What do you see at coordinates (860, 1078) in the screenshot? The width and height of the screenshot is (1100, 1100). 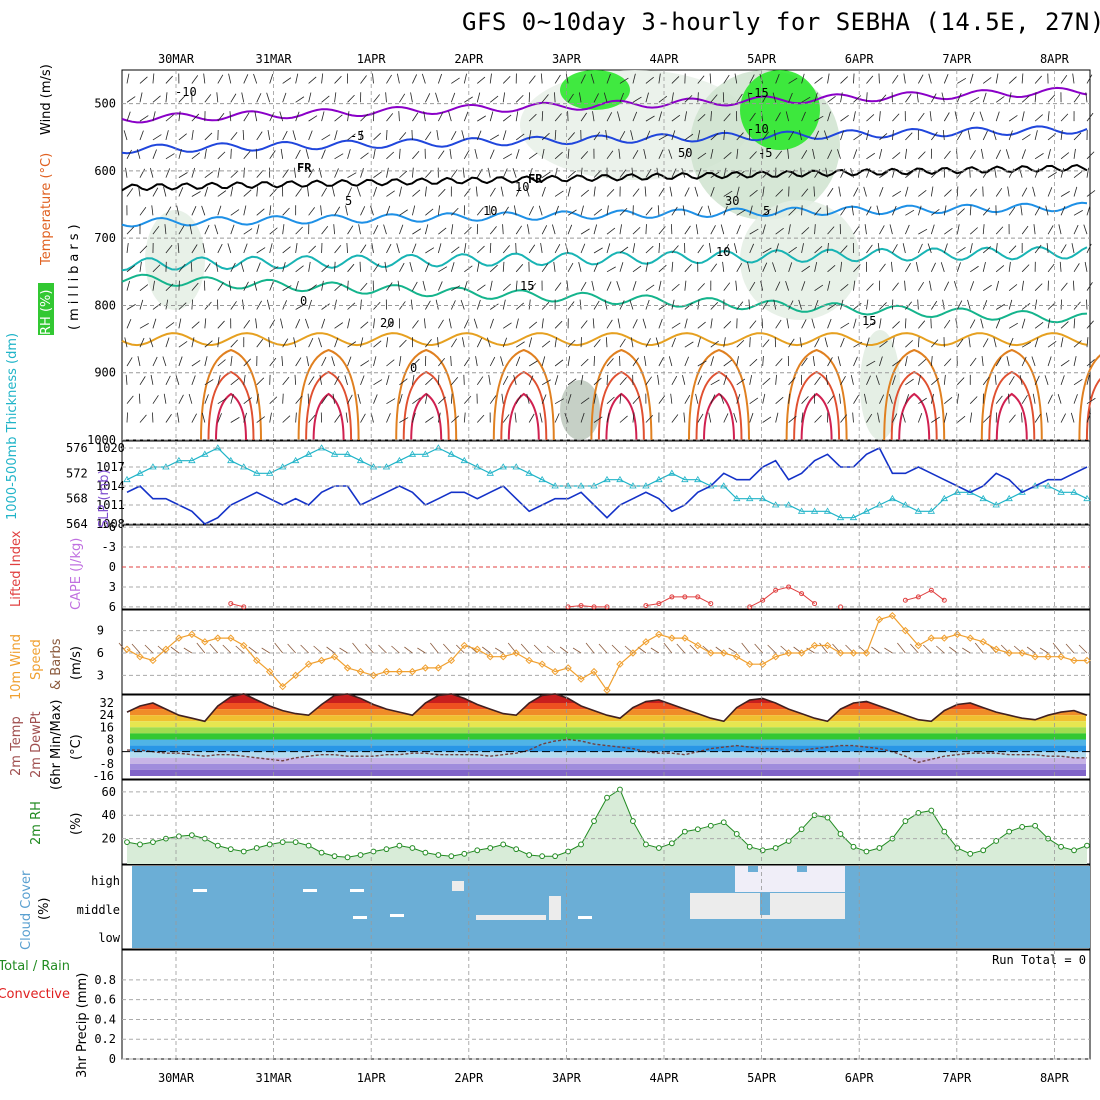 I see `date-label-bottom: 6APR` at bounding box center [860, 1078].